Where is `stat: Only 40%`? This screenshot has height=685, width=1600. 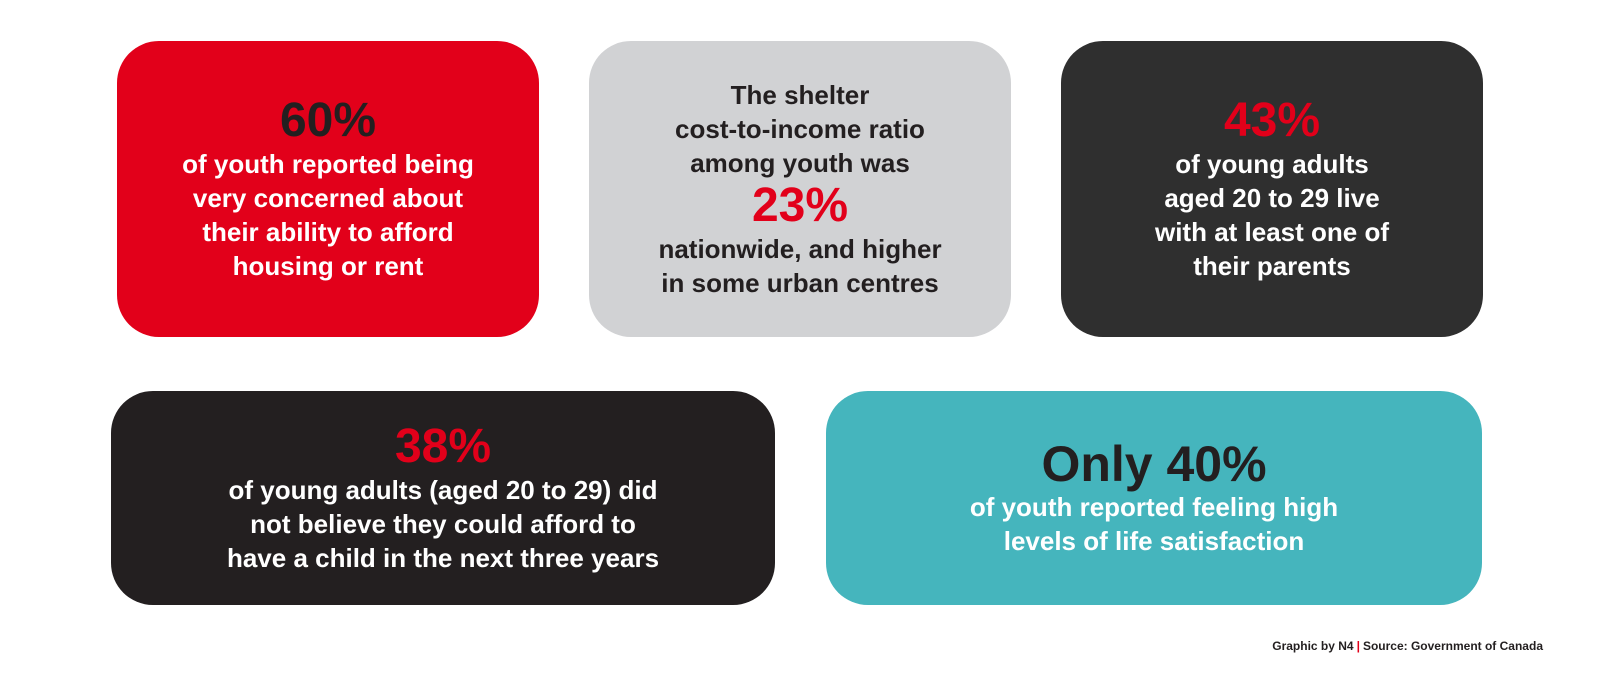
stat: Only 40% is located at coordinates (1154, 464).